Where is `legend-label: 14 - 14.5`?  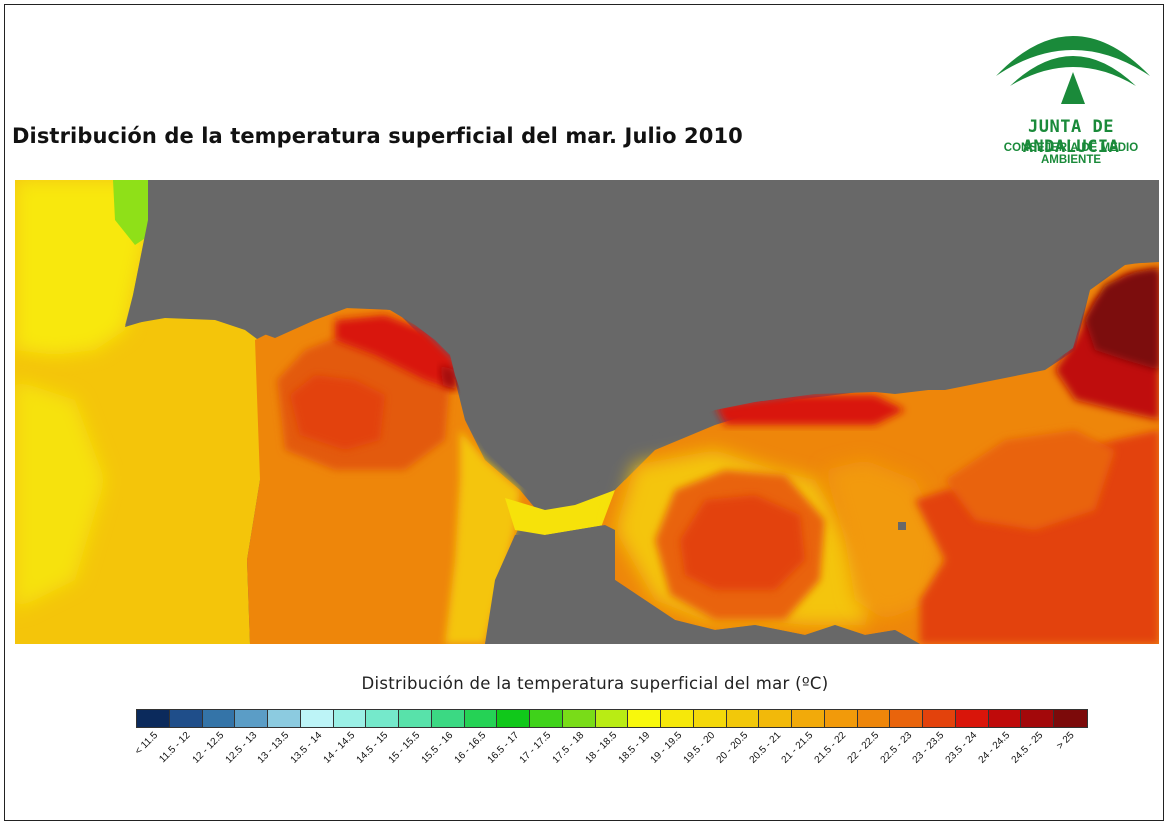
legend-label: 14 - 14.5 is located at coordinates (339, 748).